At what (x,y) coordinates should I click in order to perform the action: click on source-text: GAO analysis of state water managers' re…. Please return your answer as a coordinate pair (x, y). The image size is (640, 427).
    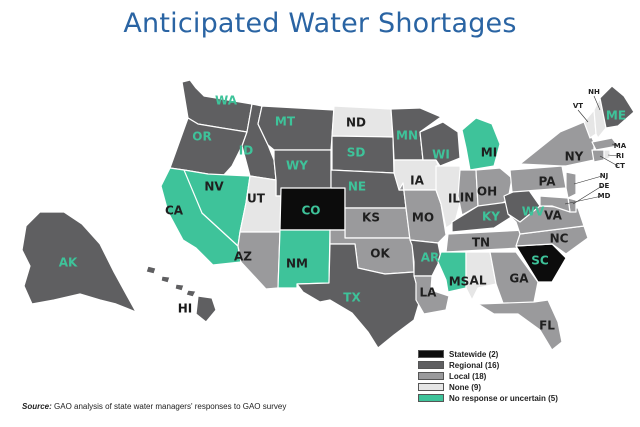
    Looking at the image, I should click on (169, 406).